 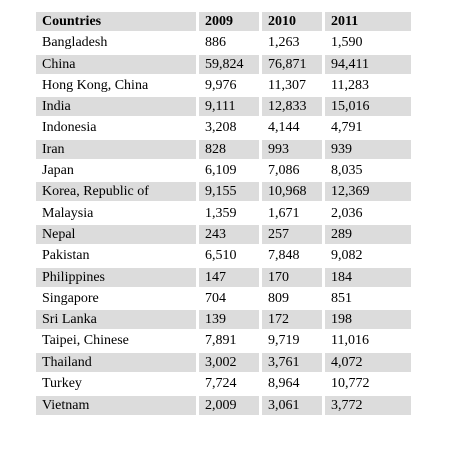 What do you see at coordinates (368, 277) in the screenshot?
I see `value-2011-cell: 184` at bounding box center [368, 277].